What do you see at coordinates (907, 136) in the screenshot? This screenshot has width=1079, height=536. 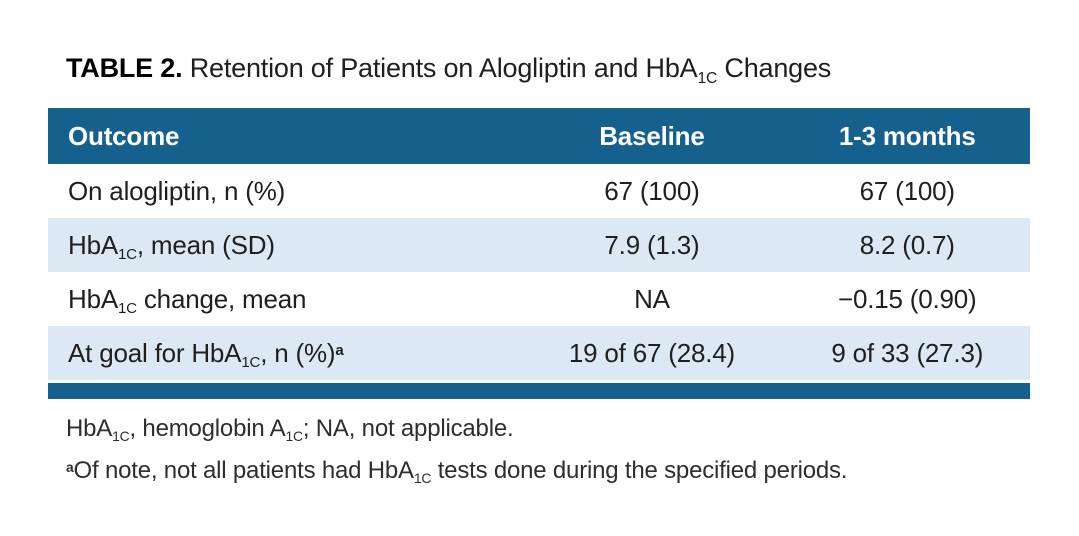 I see `column-header-1-3-months: 1-3 months` at bounding box center [907, 136].